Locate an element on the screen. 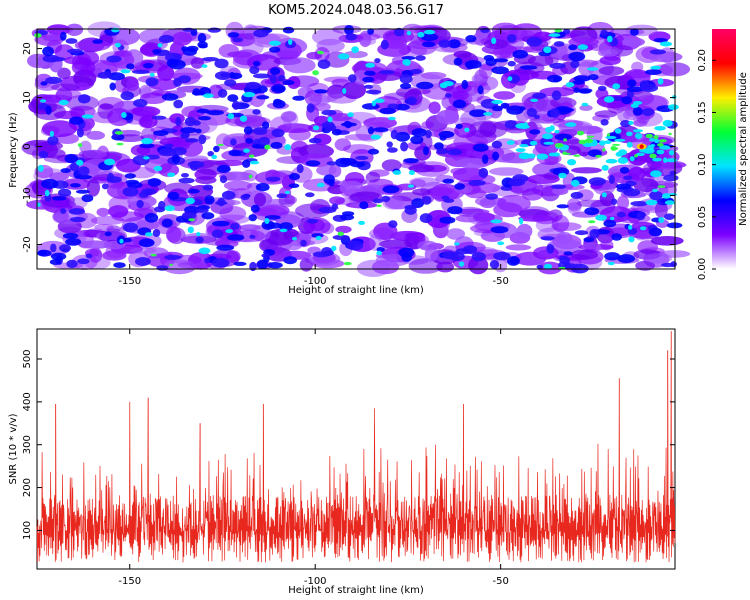 This screenshot has height=600, width=750. x-tick-label: -150 is located at coordinates (129, 281).